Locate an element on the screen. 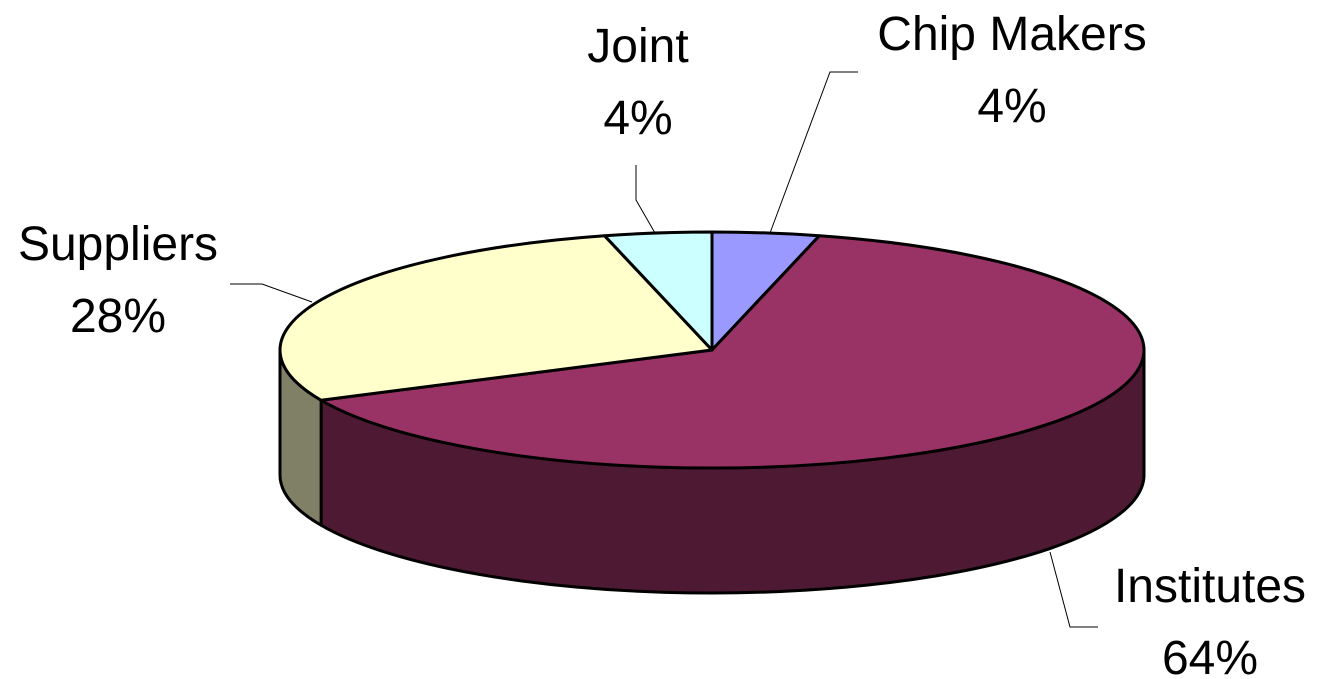  pie-slice-suppliers is located at coordinates (496, 318).